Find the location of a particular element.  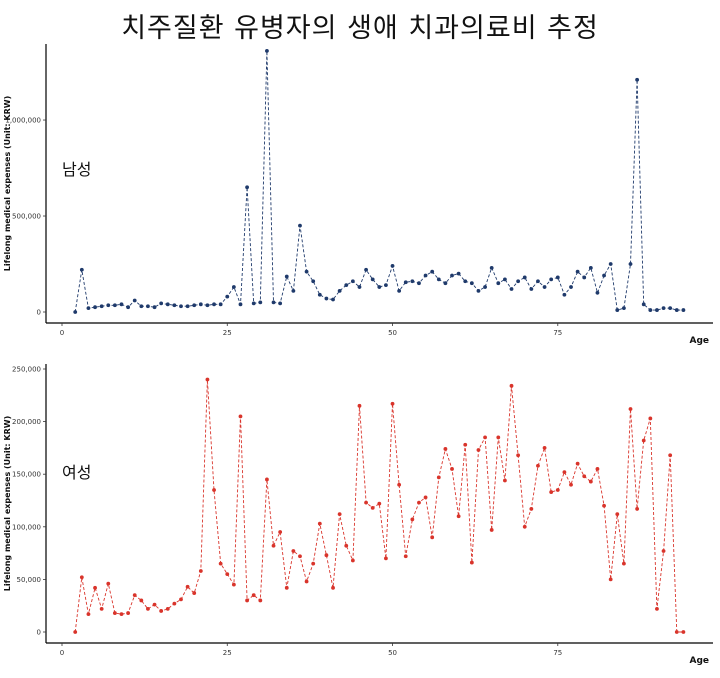

y-tick-label: 200,000 is located at coordinates (26, 422).